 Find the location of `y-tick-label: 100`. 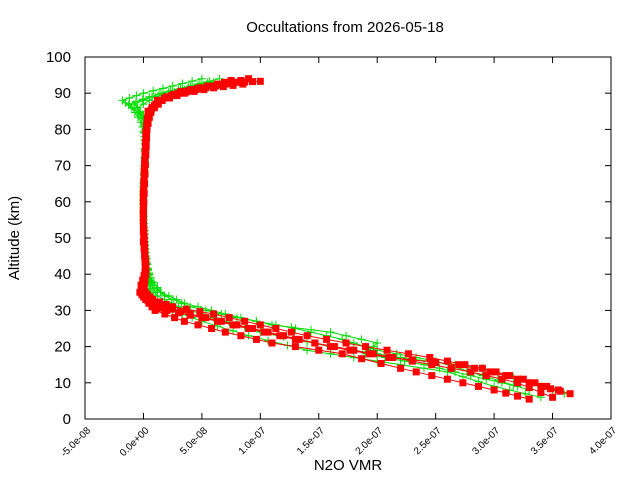

y-tick-label: 100 is located at coordinates (58, 57).